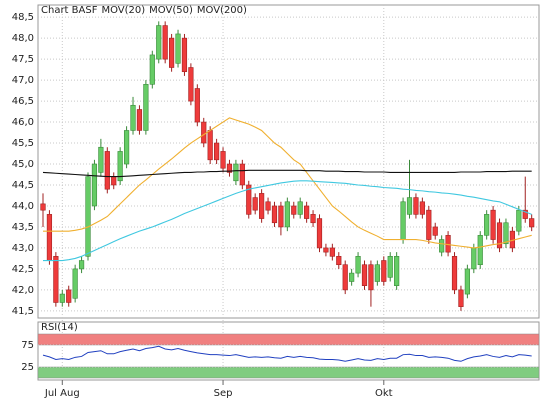 The width and height of the screenshot is (540, 400). What do you see at coordinates (23, 164) in the screenshot?
I see `y-tick-label: 45,0` at bounding box center [23, 164].